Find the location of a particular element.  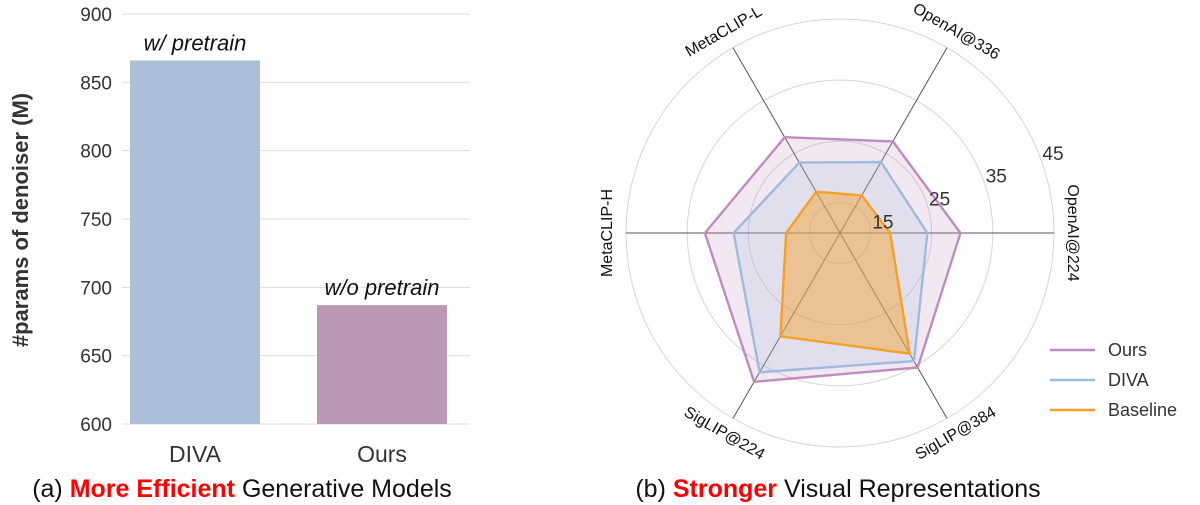

bar-y-tick-label: 650 is located at coordinates (96, 357).